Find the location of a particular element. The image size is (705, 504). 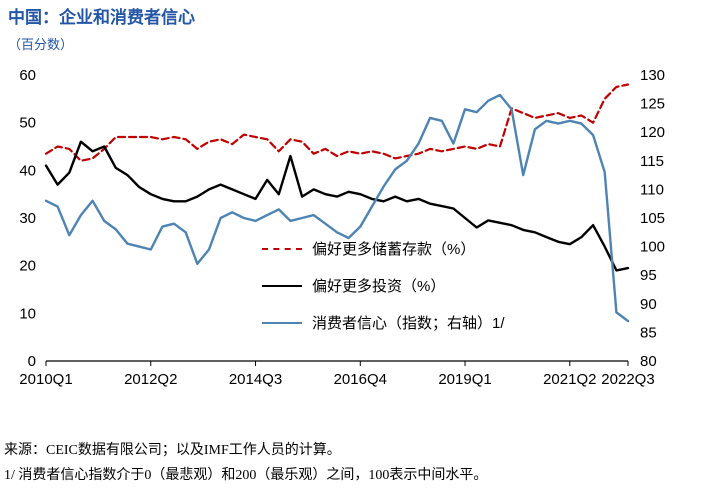

right-axis-tick-label: 105 is located at coordinates (652, 218).